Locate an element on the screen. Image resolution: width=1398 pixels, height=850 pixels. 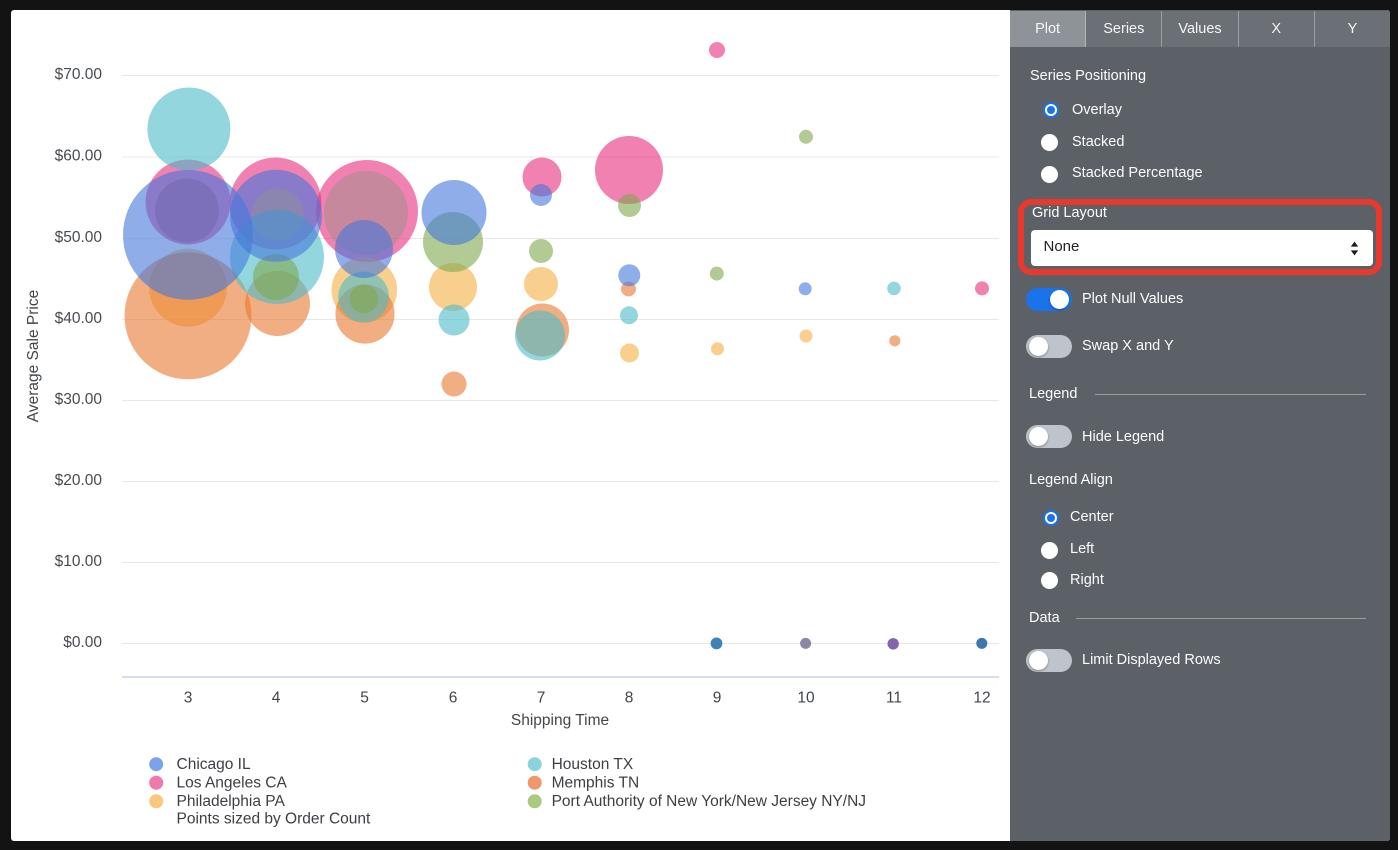
svg-text: $20.00 is located at coordinates (79, 480).